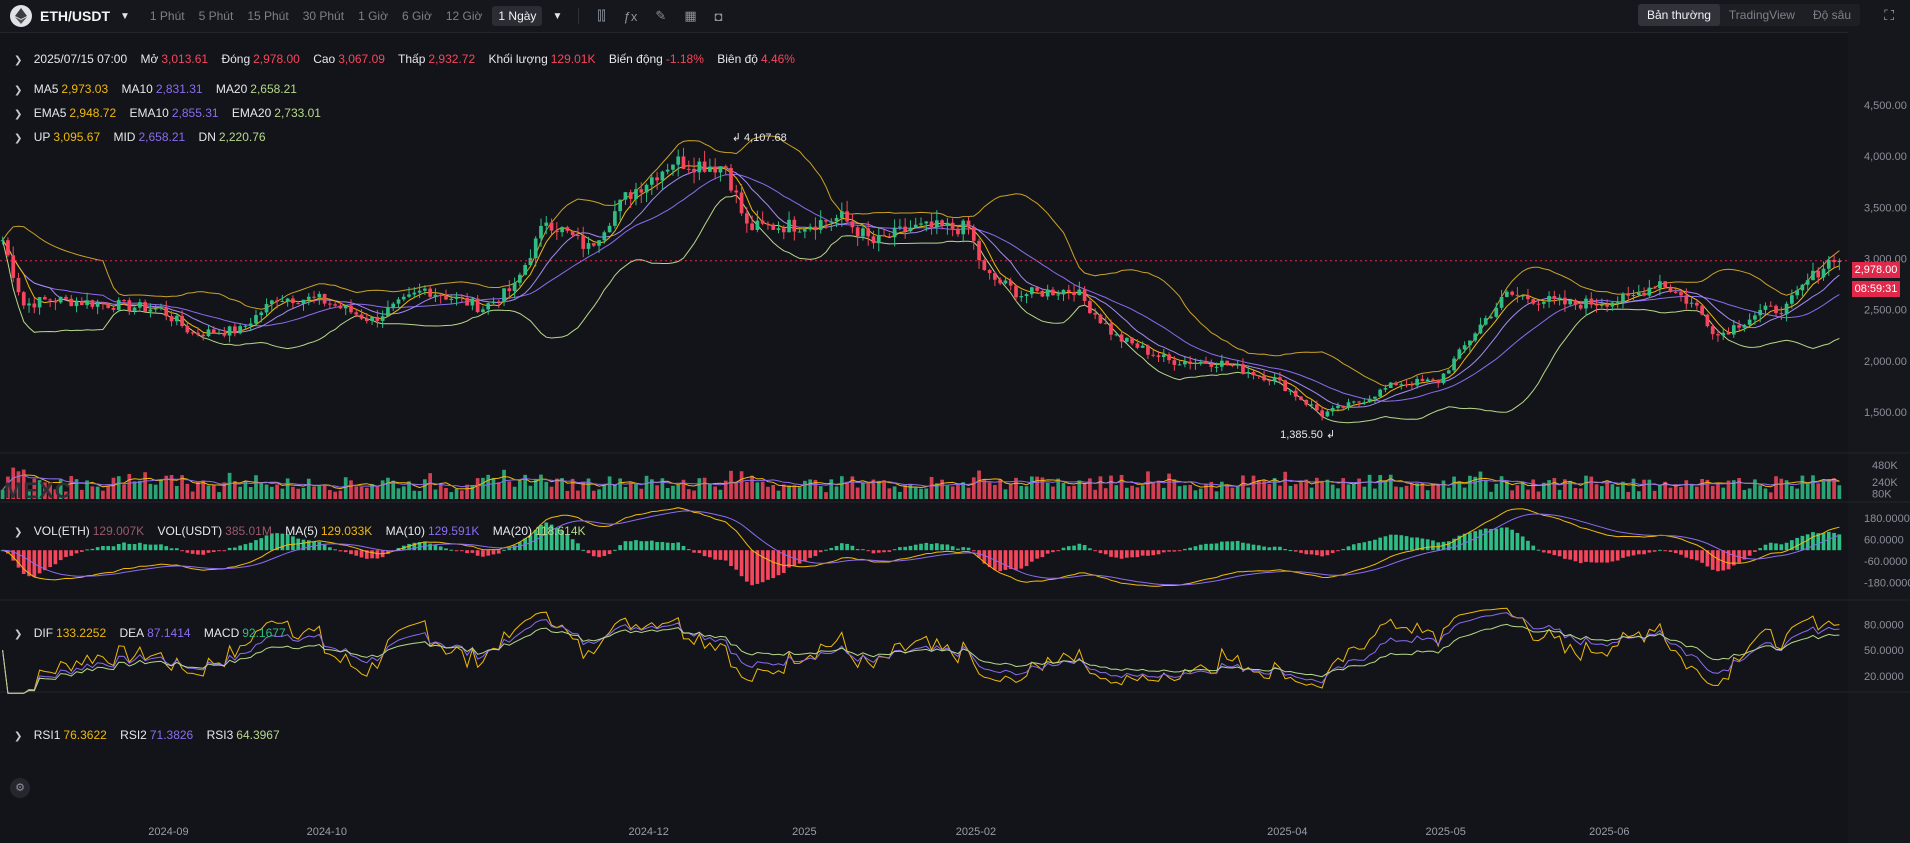 Image resolution: width=1910 pixels, height=843 pixels. What do you see at coordinates (1889, 15) in the screenshot?
I see `fullscreen-icon: ⛶` at bounding box center [1889, 15].